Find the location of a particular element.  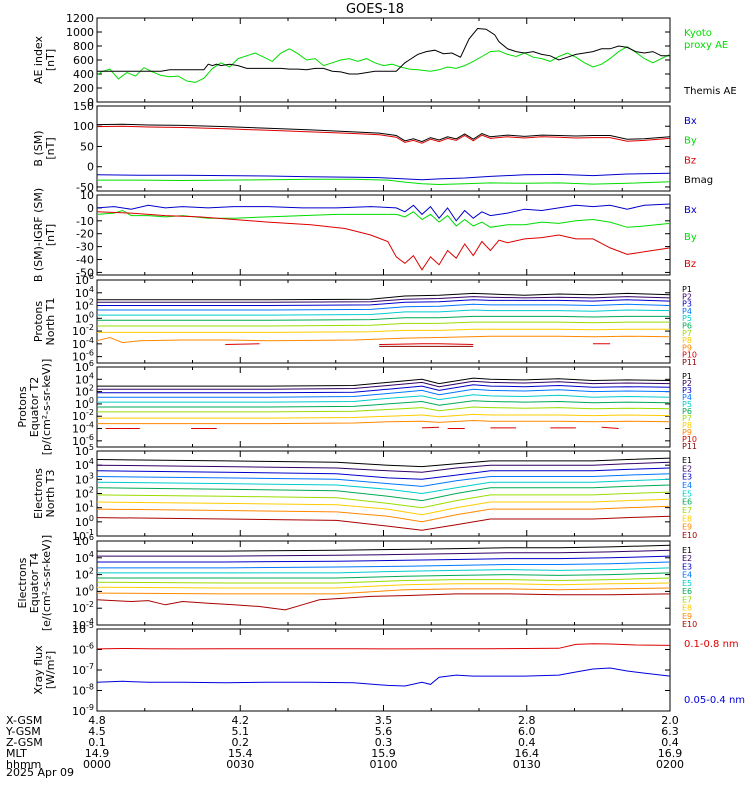

legend-label: proxy AE is located at coordinates (706, 45).